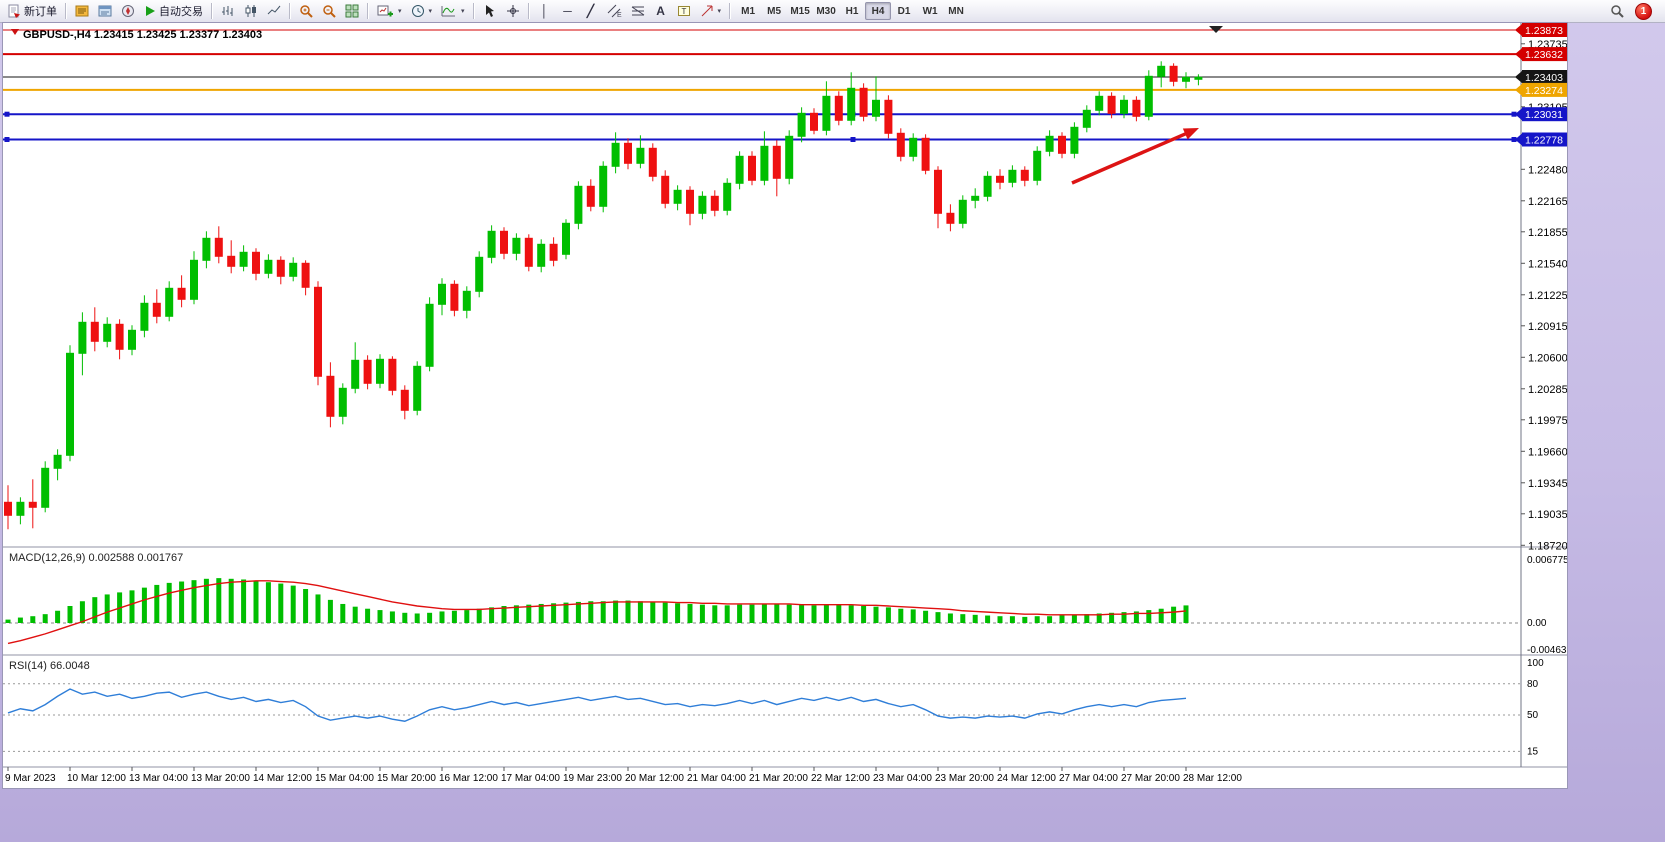 This screenshot has height=842, width=1665. I want to click on zoom-out-button, so click(329, 11).